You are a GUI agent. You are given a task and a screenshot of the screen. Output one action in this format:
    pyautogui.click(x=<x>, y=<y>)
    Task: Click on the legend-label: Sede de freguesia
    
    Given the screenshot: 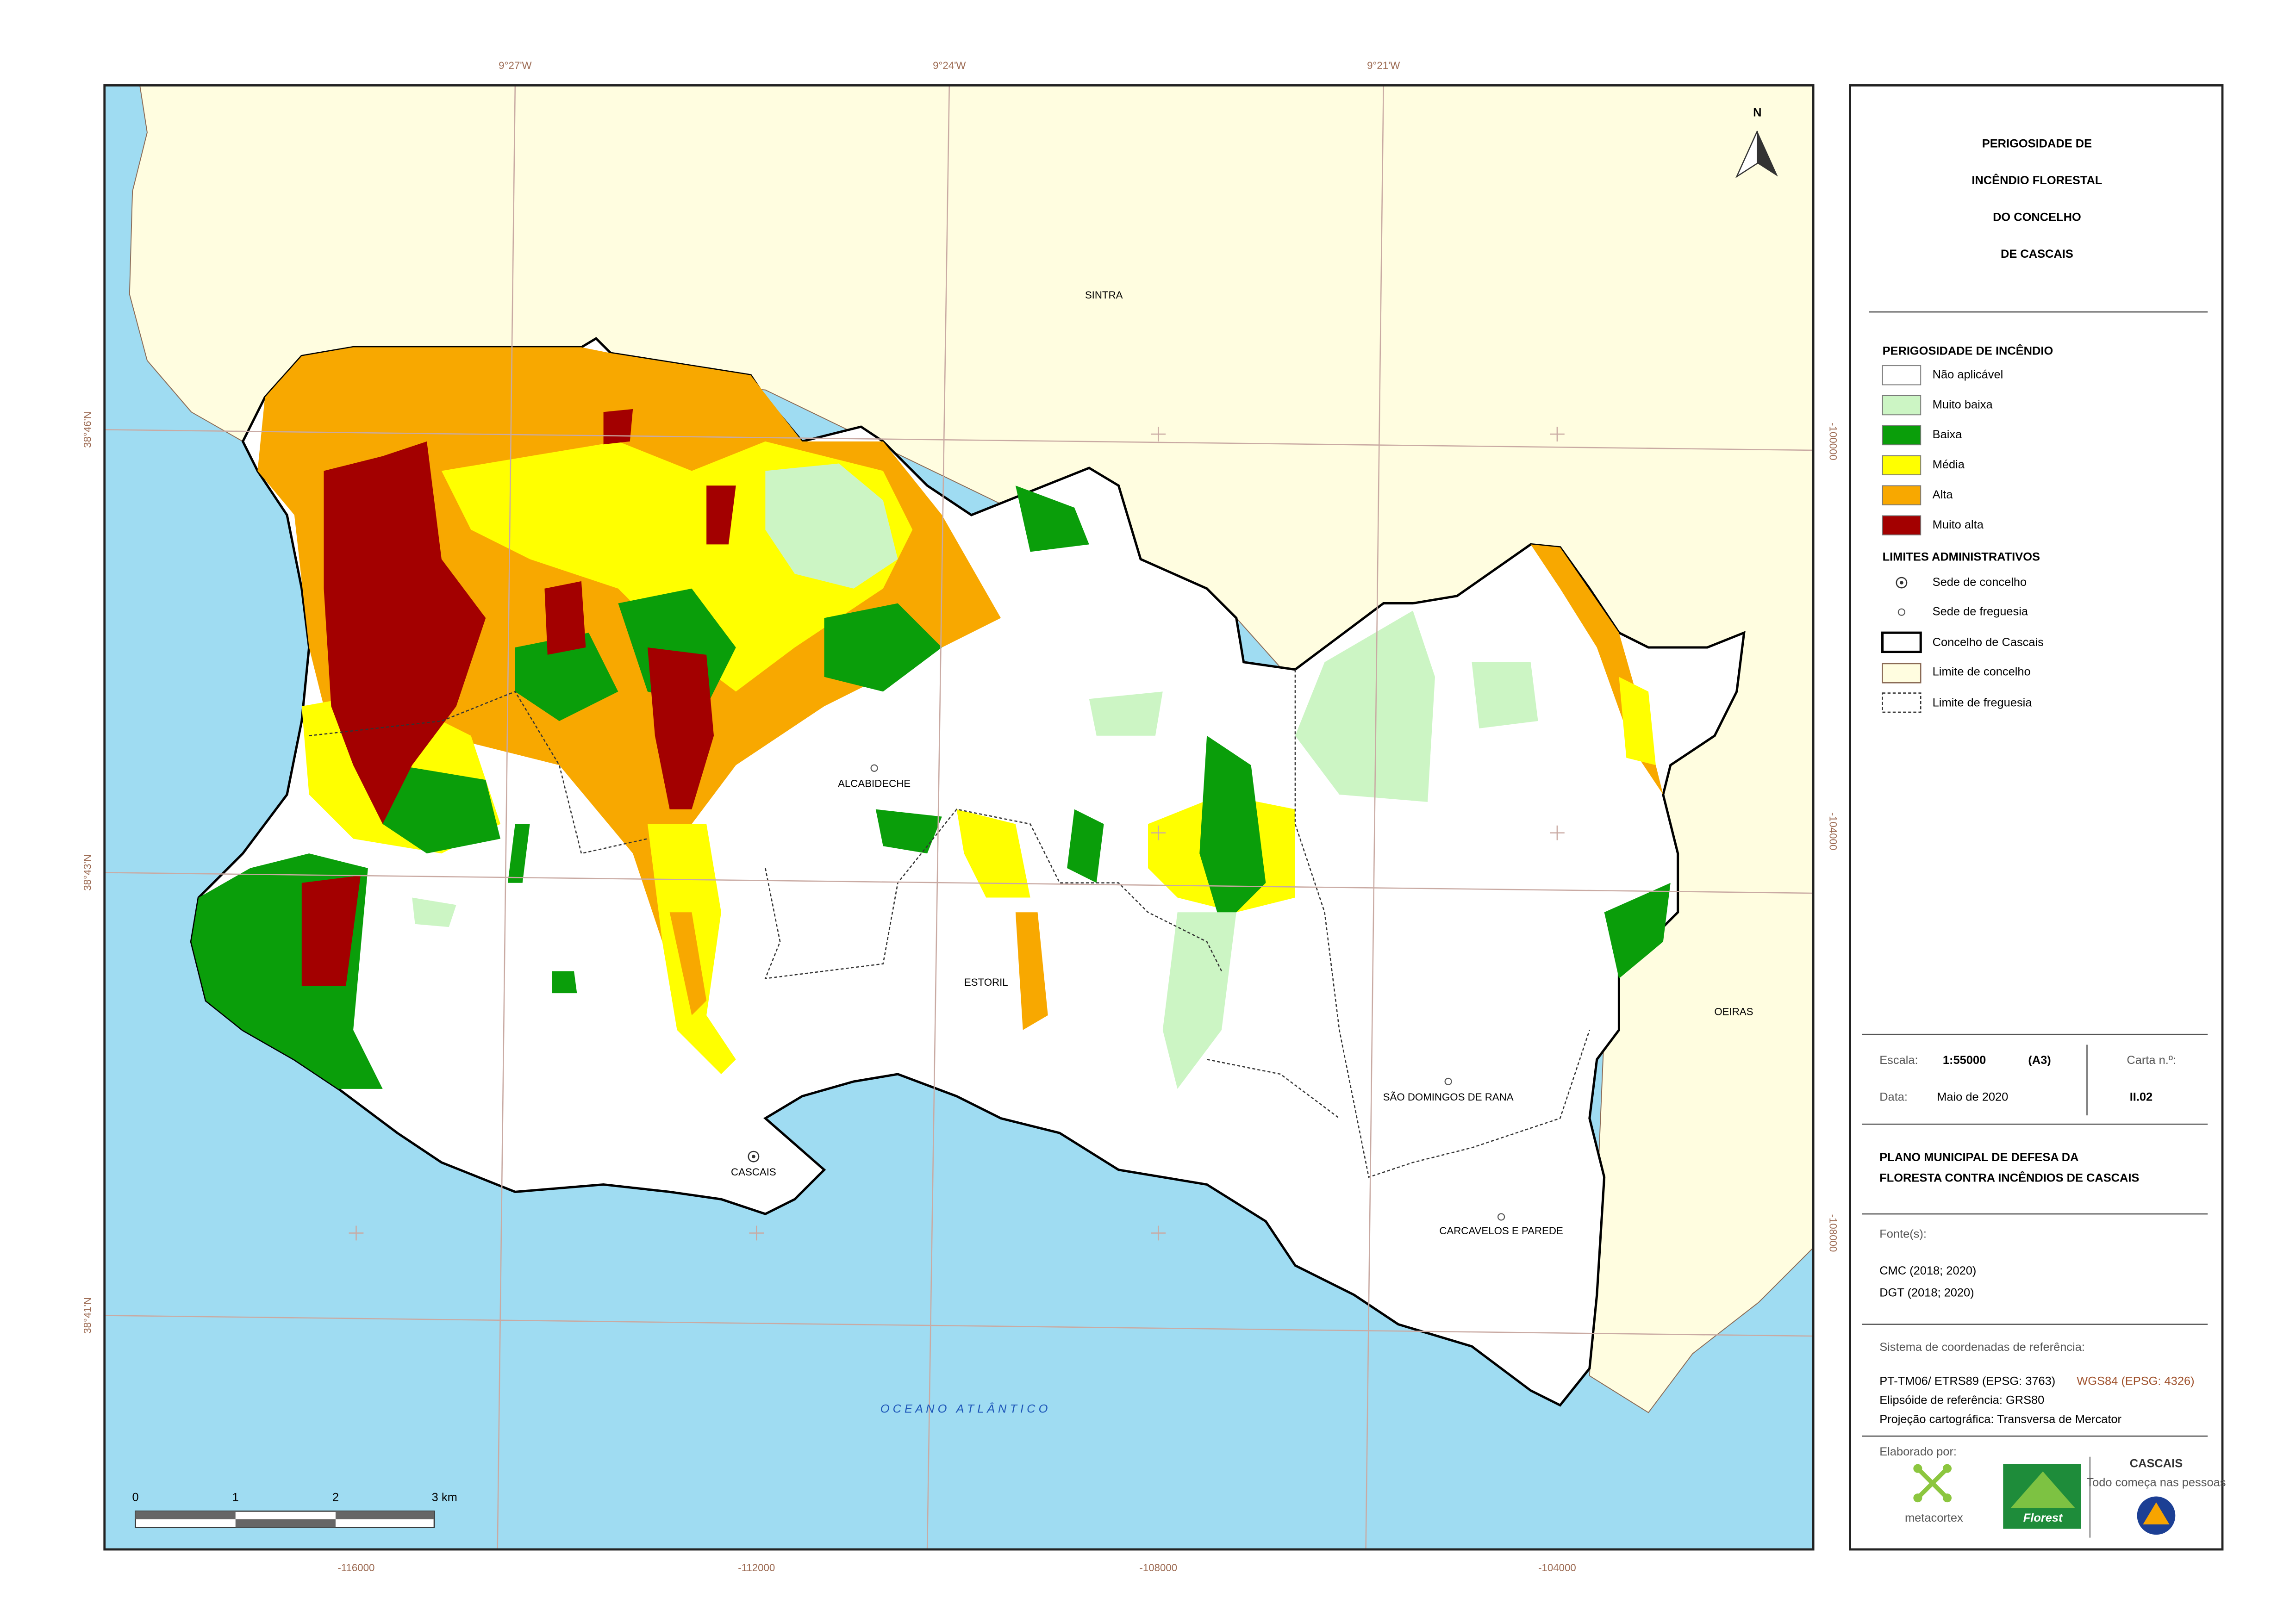 What is the action you would take?
    pyautogui.click(x=1980, y=611)
    